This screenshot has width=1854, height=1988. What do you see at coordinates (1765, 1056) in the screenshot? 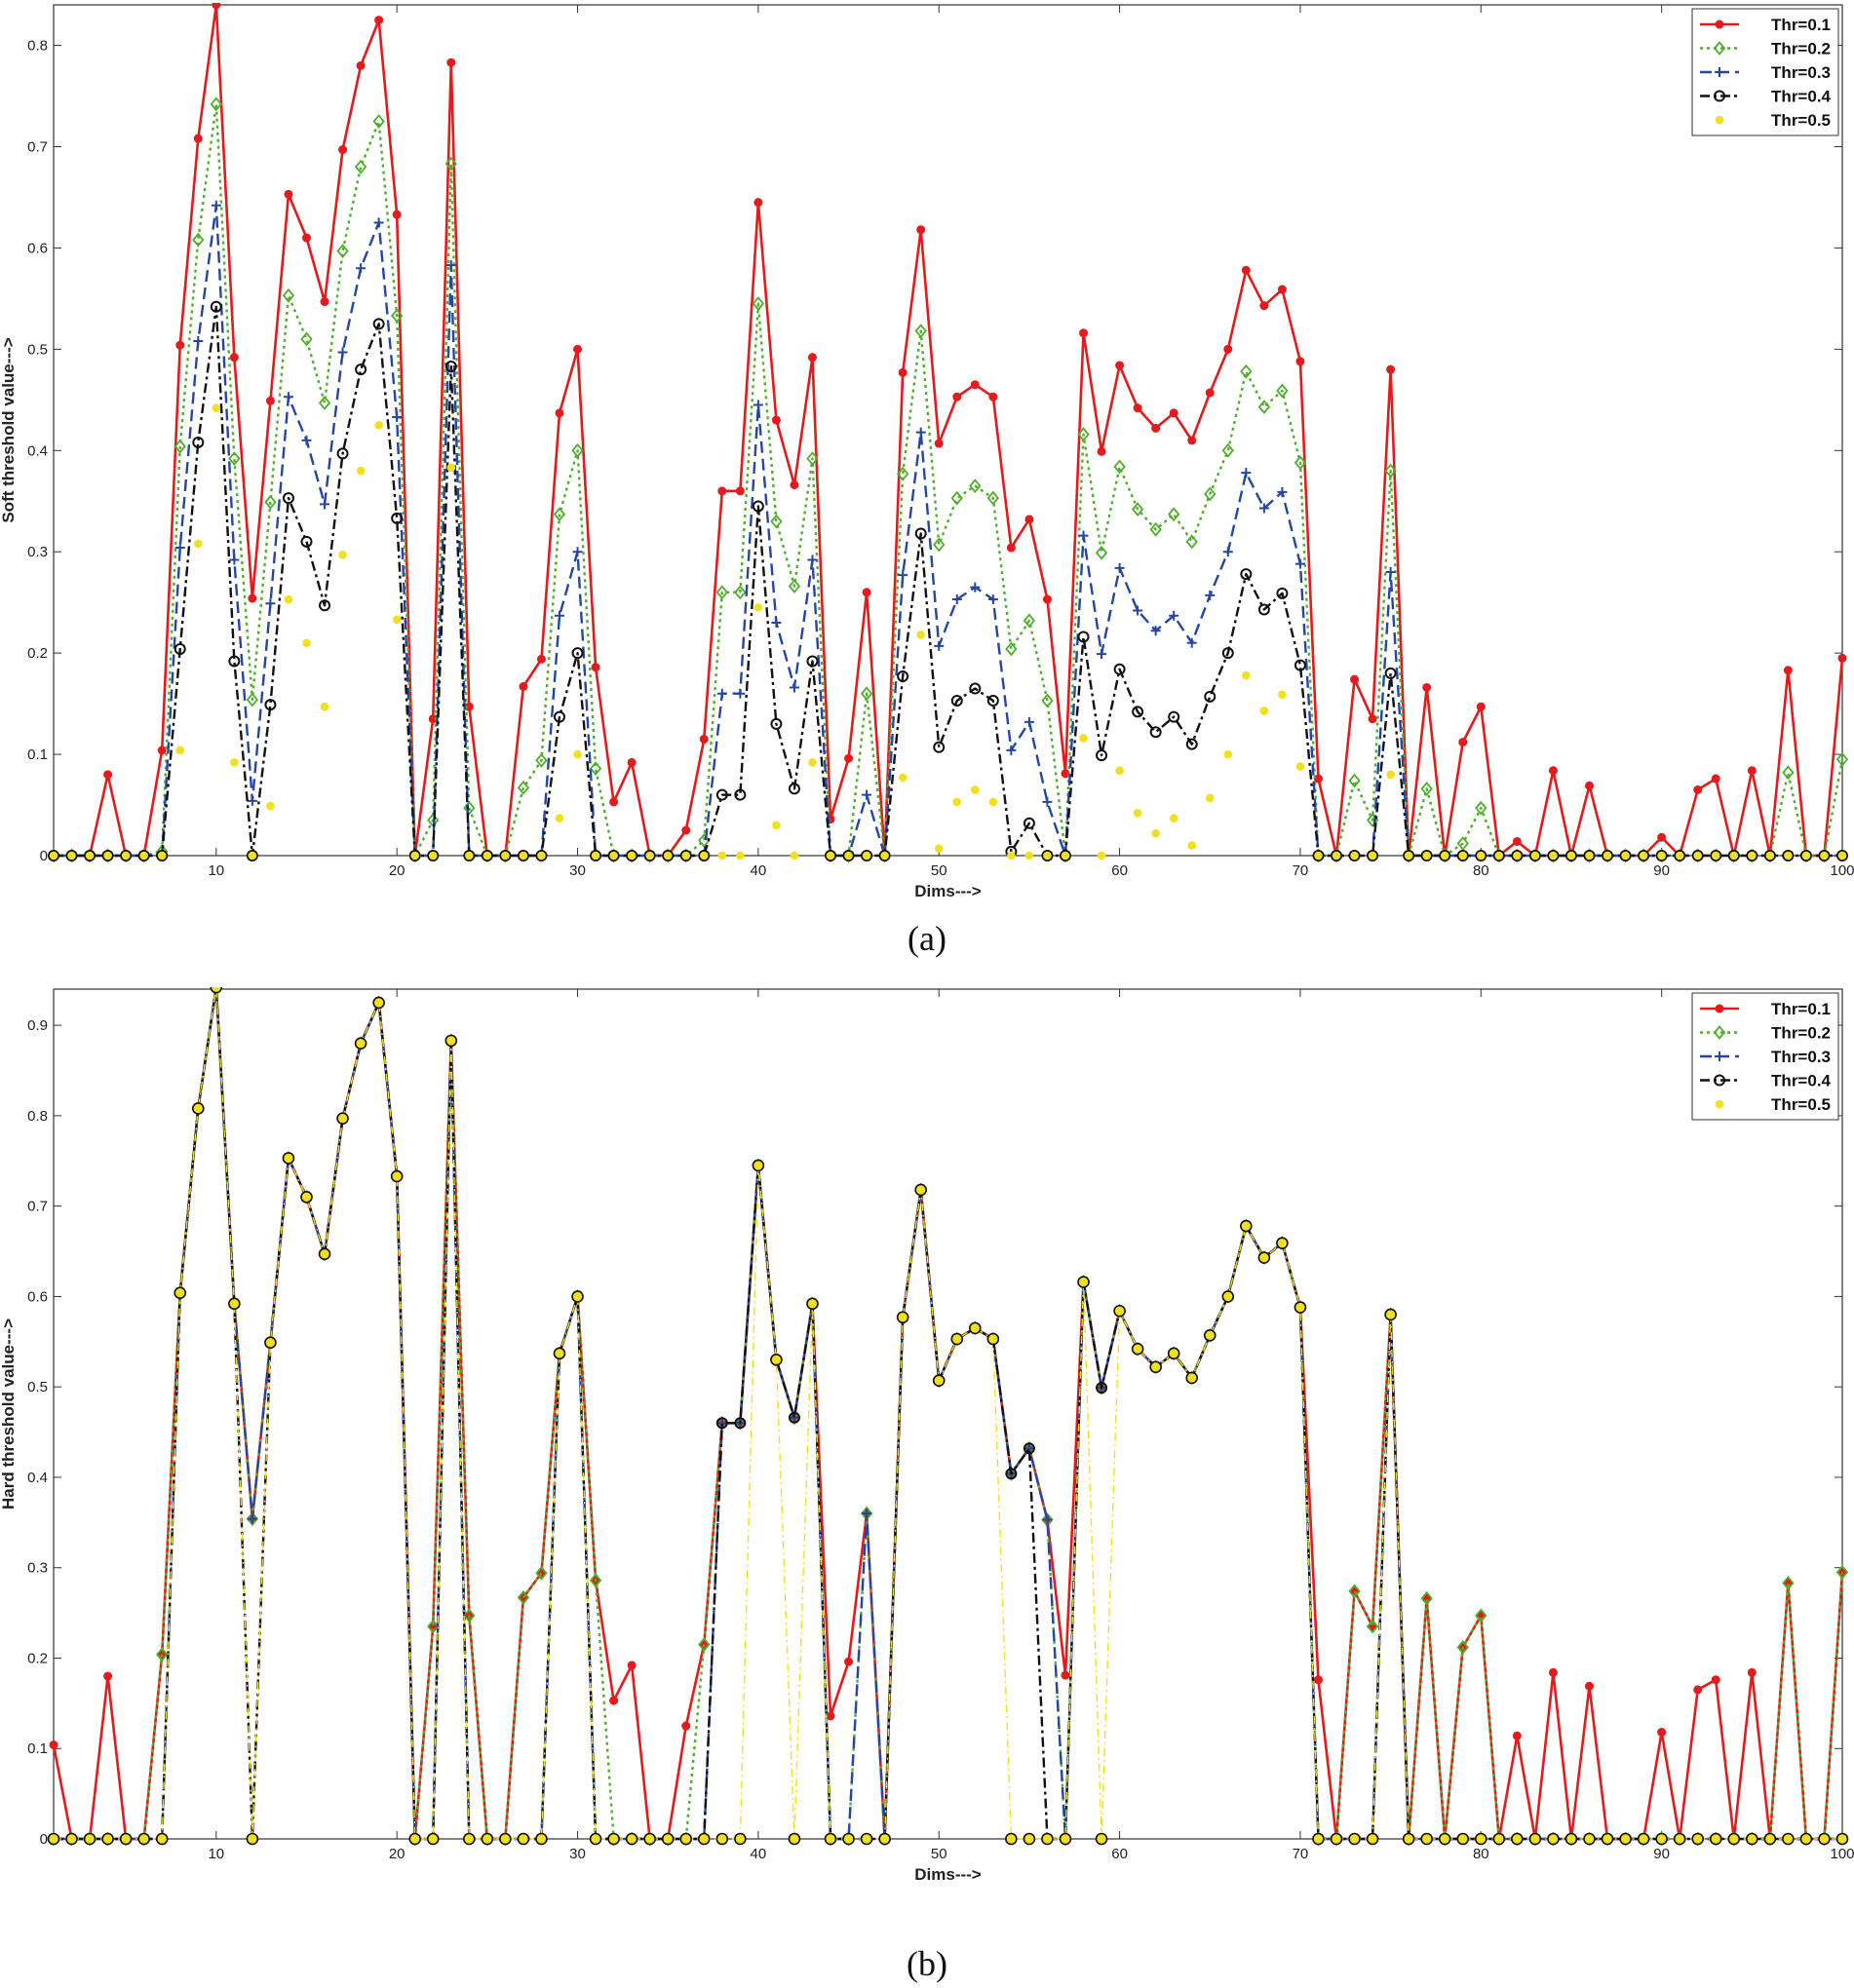
I see `legend: Thr=0.1 Thr=0.2 Thr=0.3 Thr=0.4 Thr=0.5` at bounding box center [1765, 1056].